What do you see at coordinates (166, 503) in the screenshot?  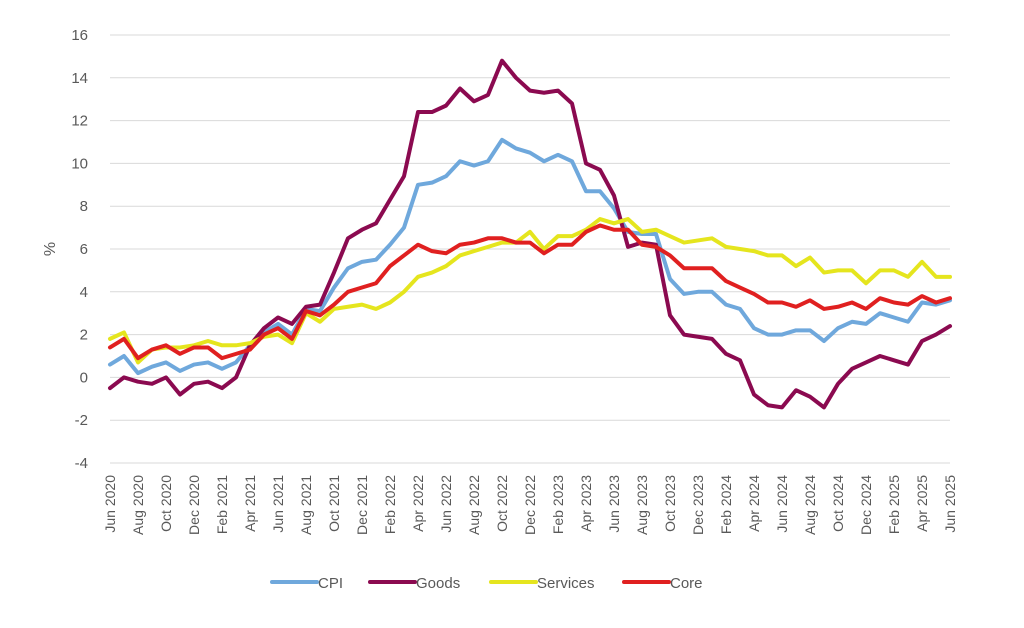 I see `x-tick-label: Oct 2020` at bounding box center [166, 503].